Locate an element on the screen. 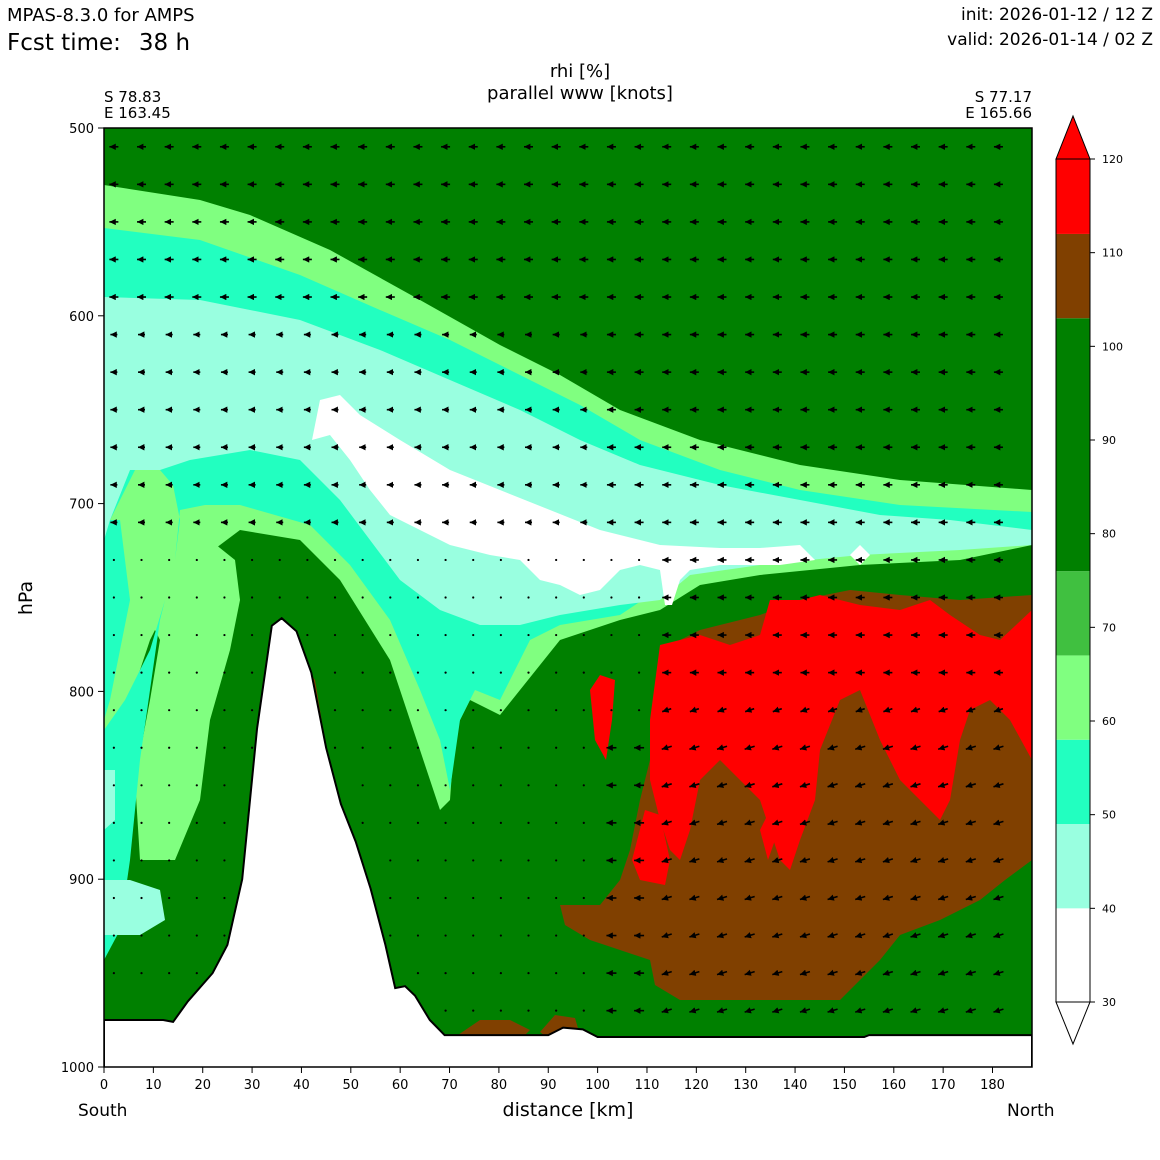 This screenshot has height=1160, width=1160. fcst-value: 38 h is located at coordinates (164, 43).